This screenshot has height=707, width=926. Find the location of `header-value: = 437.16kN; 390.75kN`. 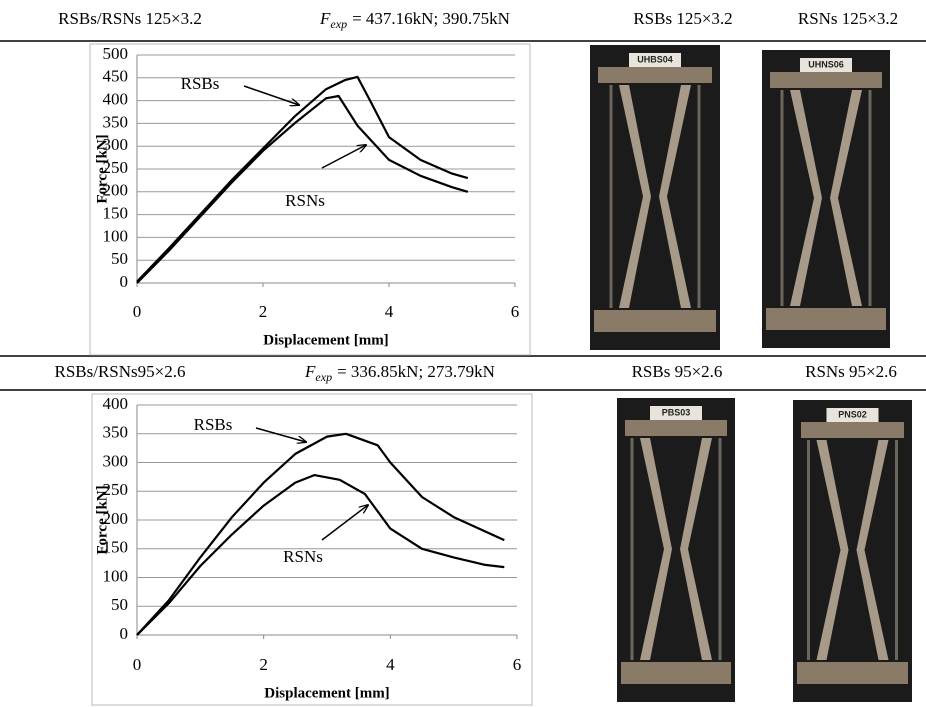

header-value: = 437.16kN; 390.75kN is located at coordinates (431, 18).